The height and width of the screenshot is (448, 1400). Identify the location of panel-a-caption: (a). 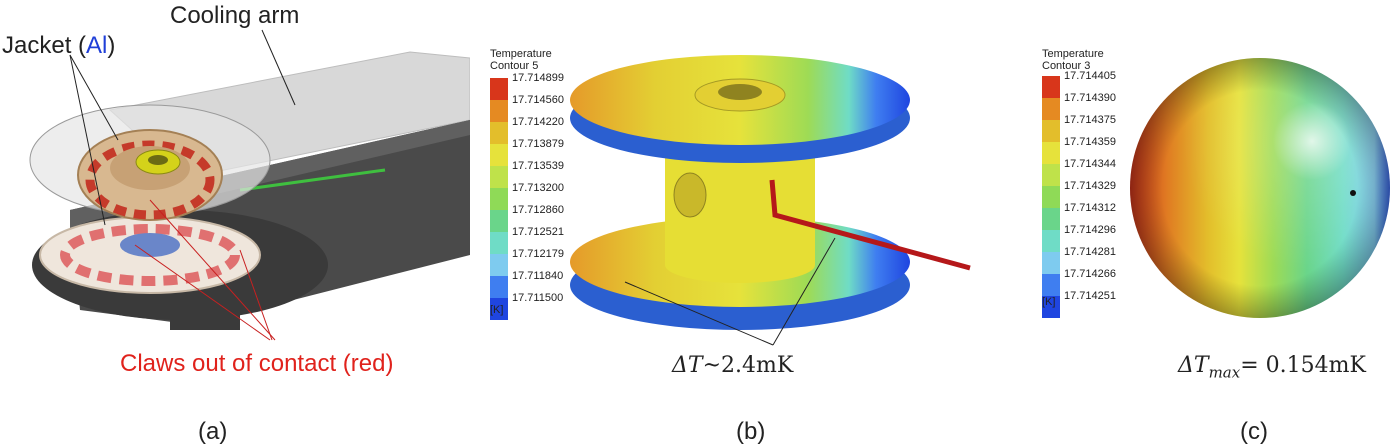
(213, 431).